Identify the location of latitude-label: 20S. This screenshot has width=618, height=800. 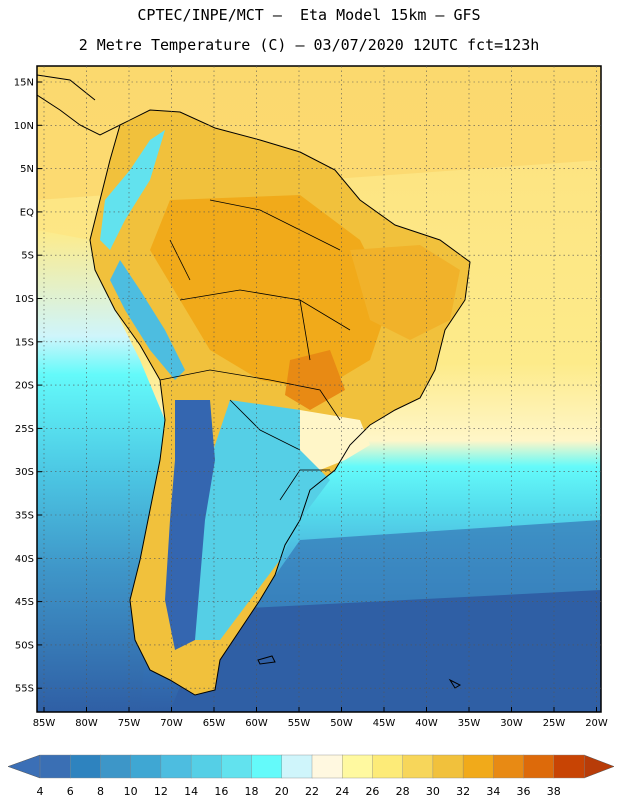
(24, 386).